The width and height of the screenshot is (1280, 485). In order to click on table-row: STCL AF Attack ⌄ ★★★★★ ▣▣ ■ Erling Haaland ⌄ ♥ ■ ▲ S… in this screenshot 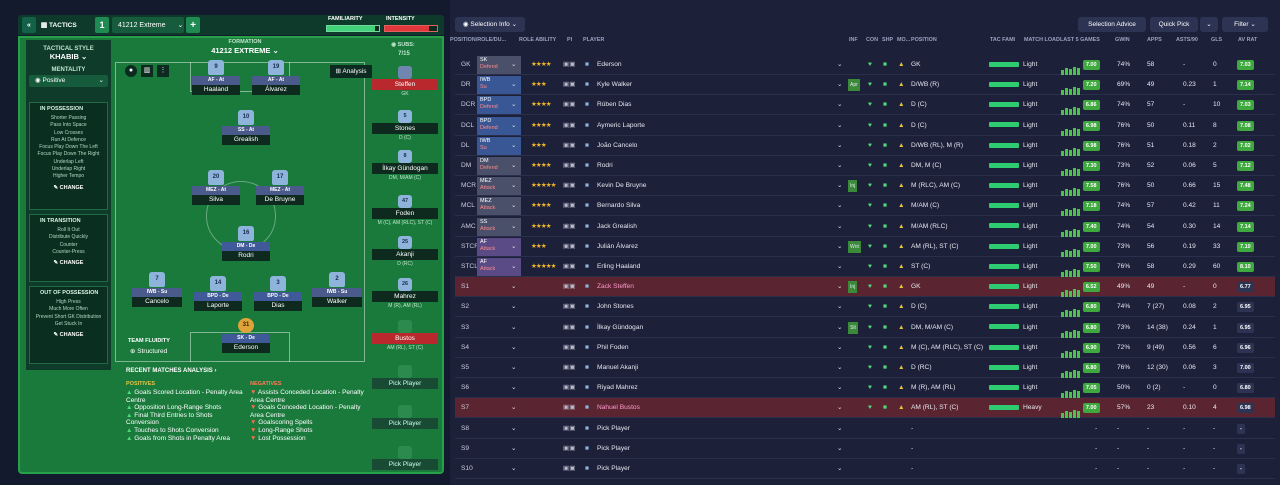, I will do `click(865, 267)`.